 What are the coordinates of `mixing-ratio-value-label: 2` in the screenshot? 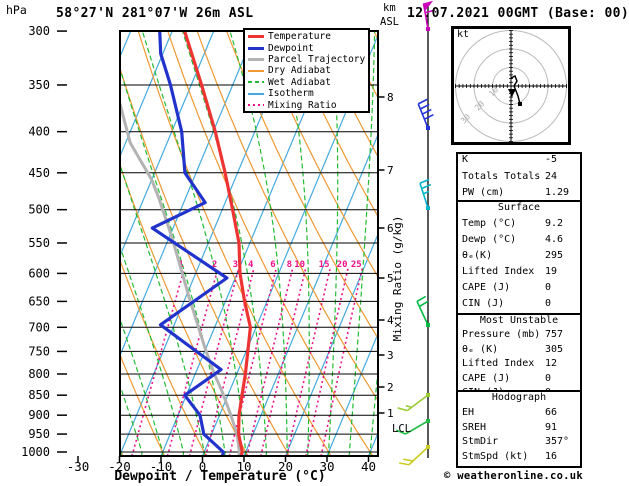 It's located at (214, 265).